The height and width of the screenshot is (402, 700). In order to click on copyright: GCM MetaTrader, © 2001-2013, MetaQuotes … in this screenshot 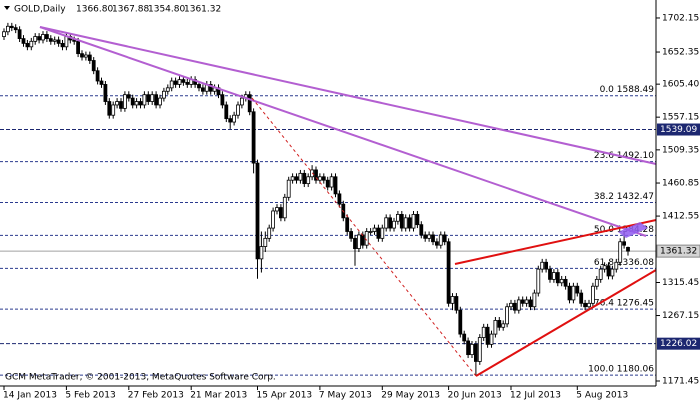, I will do `click(140, 378)`.